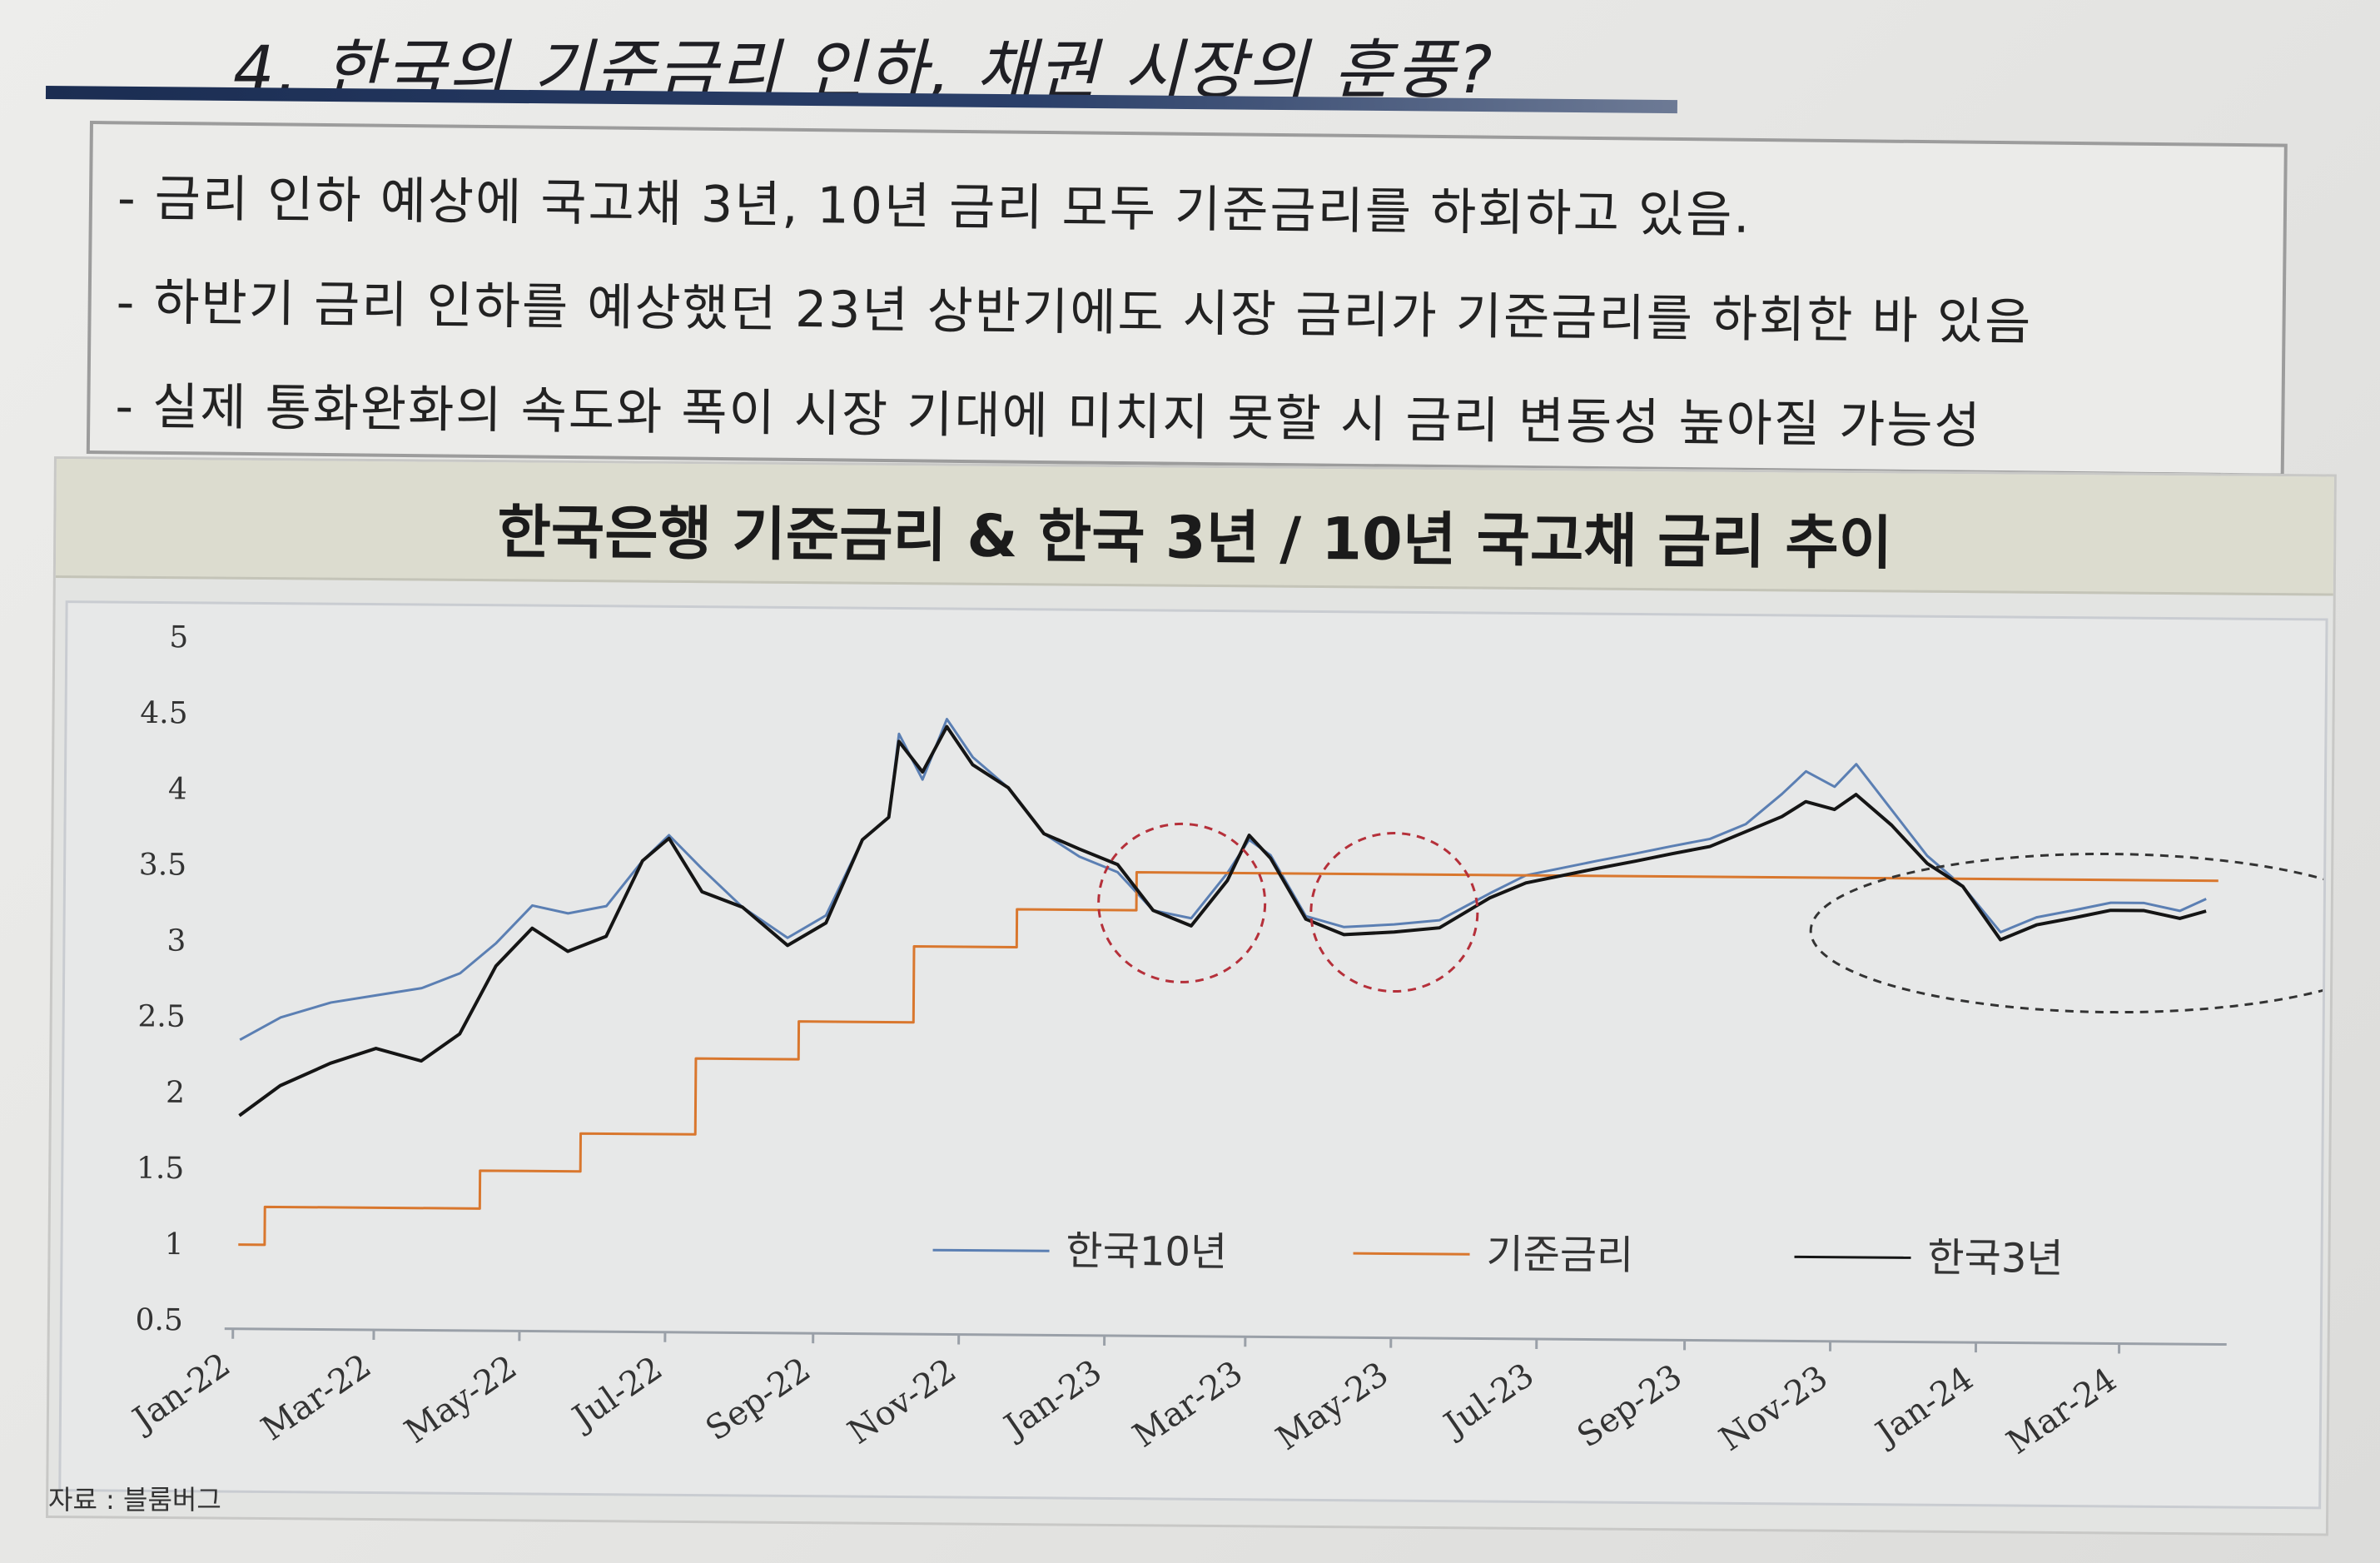  I want to click on x-tick-label: Mar-24, so click(2062, 1411).